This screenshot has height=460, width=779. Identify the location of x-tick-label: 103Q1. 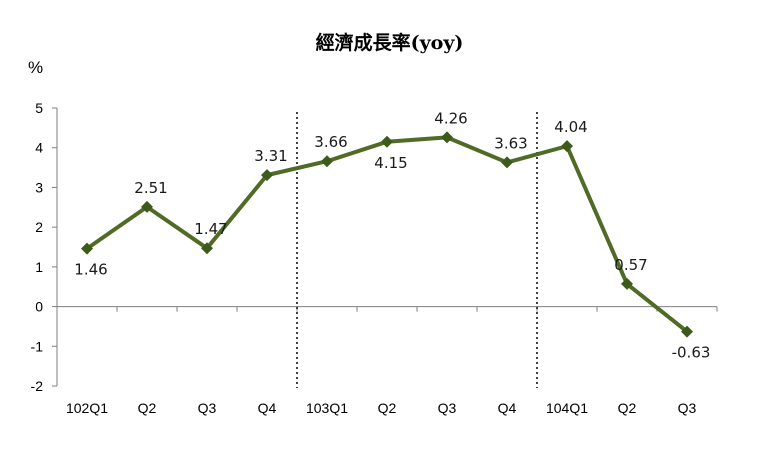
(327, 408).